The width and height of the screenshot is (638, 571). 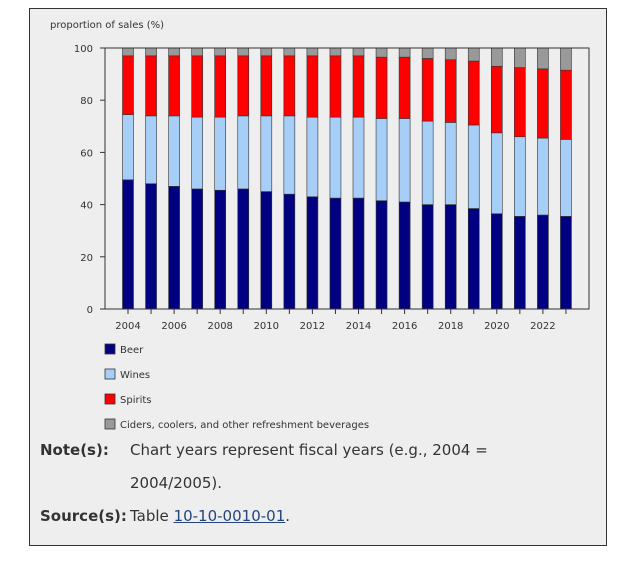 I want to click on note-label: Note(s):, so click(x=74, y=450).